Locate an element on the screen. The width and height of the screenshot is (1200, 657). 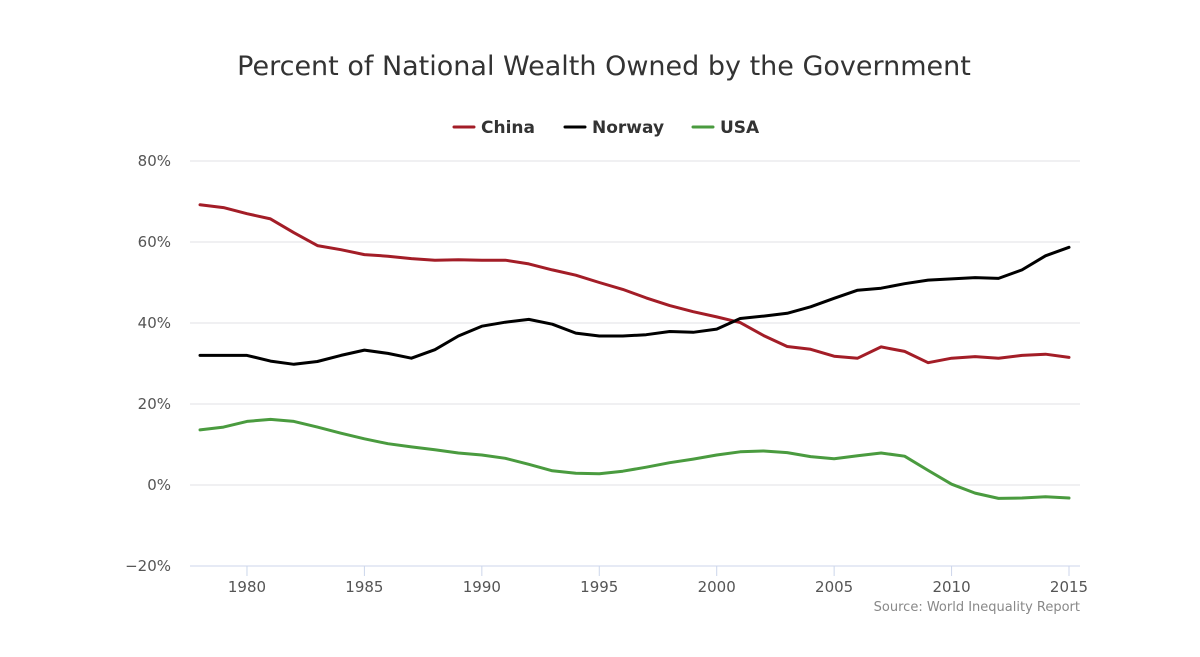
legend-label-china: China is located at coordinates (508, 128).